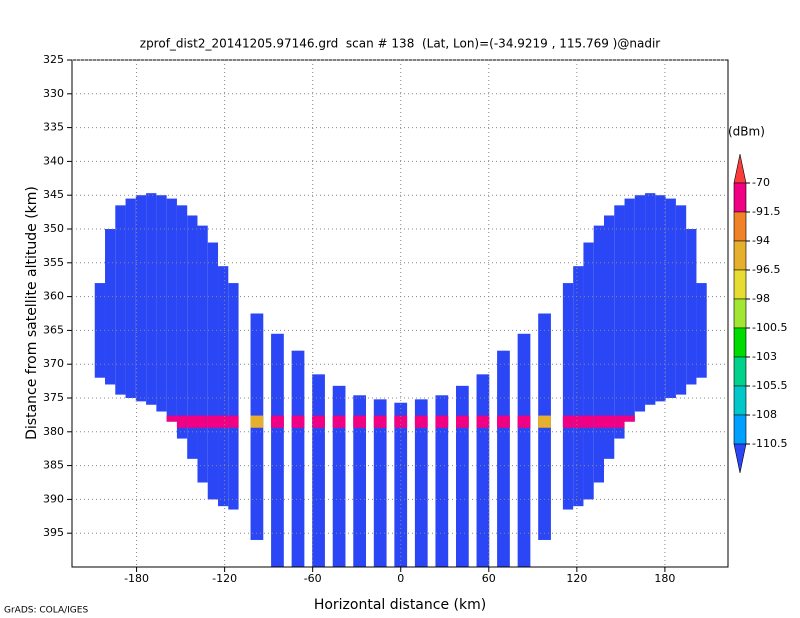 The width and height of the screenshot is (800, 618). Describe the element at coordinates (53, 532) in the screenshot. I see `y-tick-label: 395` at that location.